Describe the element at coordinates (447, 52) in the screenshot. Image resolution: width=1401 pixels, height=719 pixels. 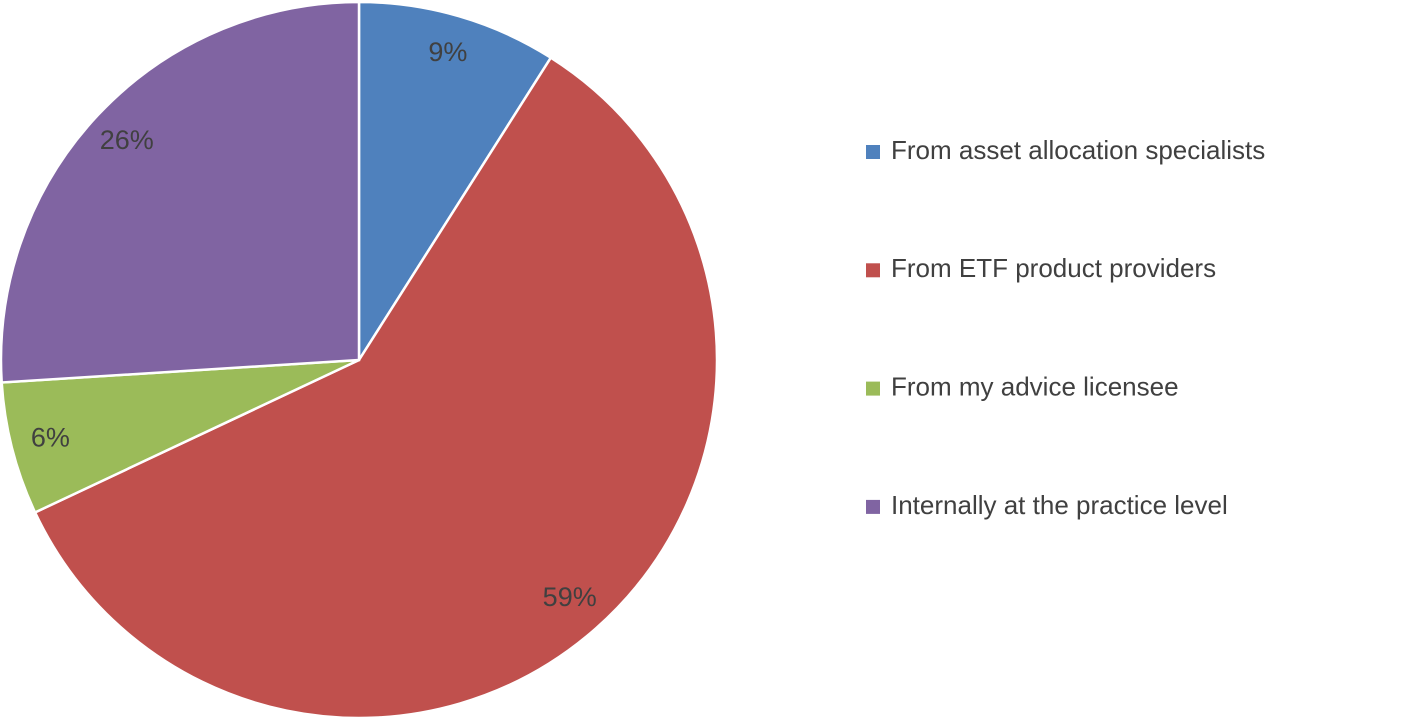
I see `data-label: 9%` at that location.